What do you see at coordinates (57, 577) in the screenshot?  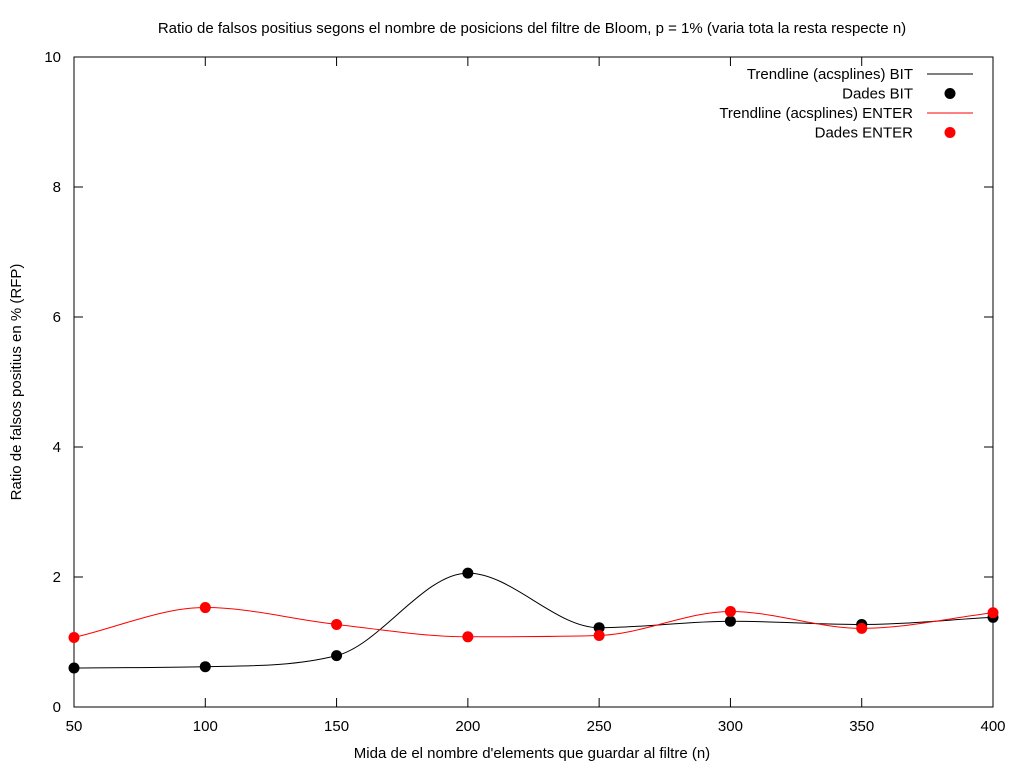 I see `y-tick-label: 2` at bounding box center [57, 577].